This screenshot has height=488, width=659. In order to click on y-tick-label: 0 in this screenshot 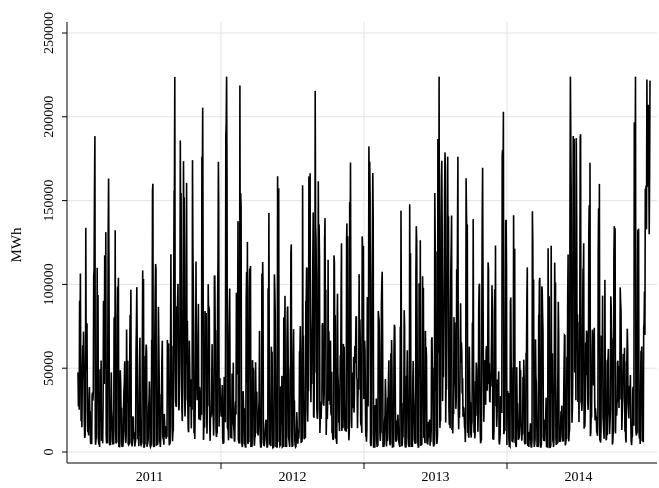, I will do `click(49, 452)`.